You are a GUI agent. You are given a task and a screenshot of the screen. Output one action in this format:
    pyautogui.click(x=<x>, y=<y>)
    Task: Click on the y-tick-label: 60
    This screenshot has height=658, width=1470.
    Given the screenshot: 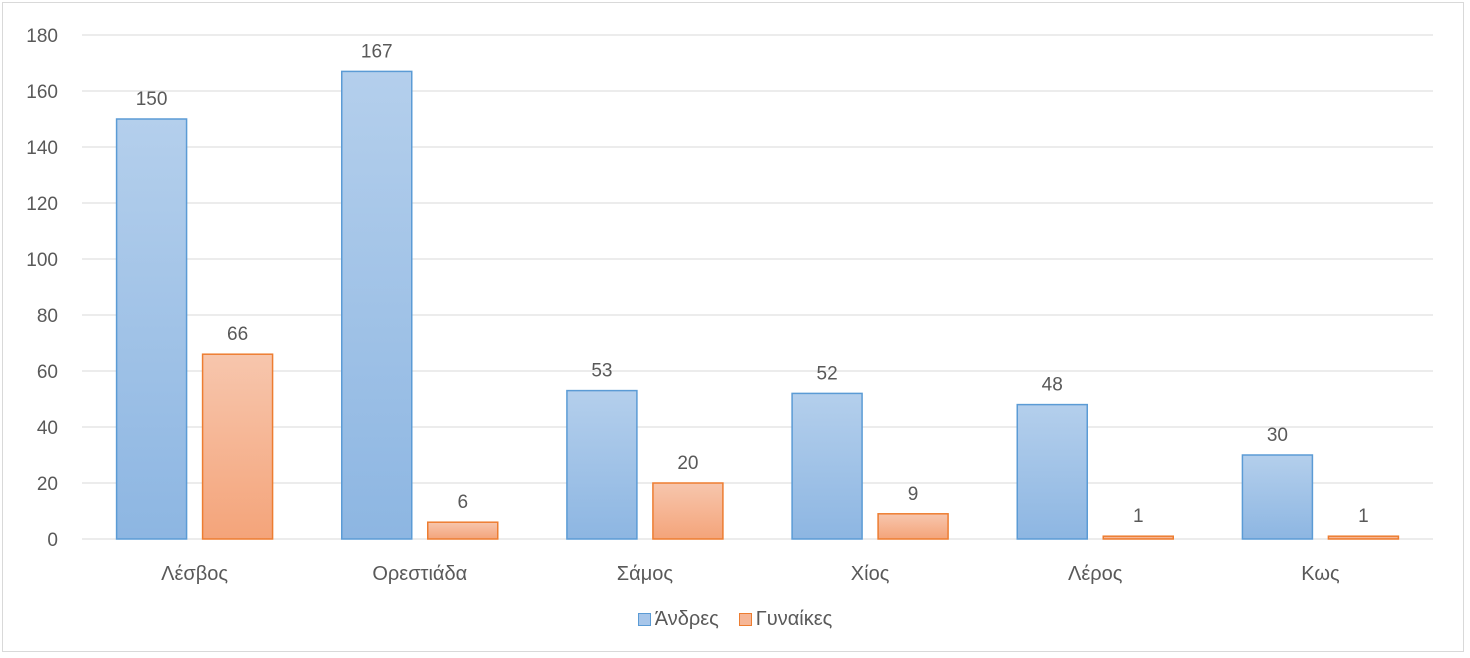 What is the action you would take?
    pyautogui.click(x=47, y=372)
    